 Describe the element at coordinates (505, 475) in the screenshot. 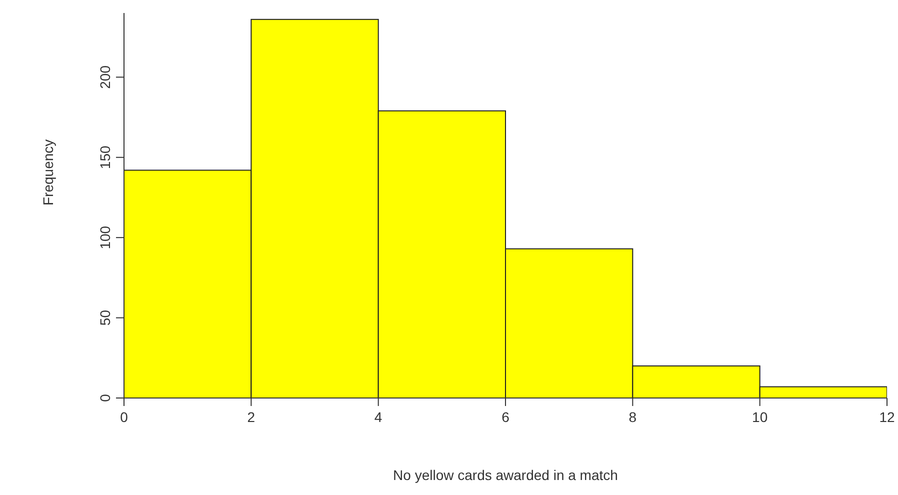

I see `x-axis-title: No yellow cards awarded in a match` at that location.